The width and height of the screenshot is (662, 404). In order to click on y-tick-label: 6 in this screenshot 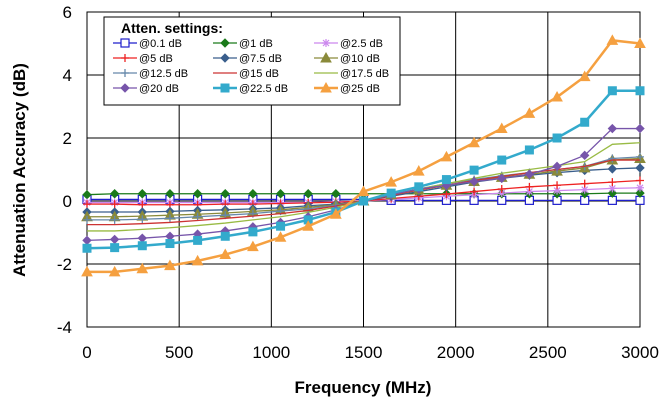, I will do `click(67, 12)`.